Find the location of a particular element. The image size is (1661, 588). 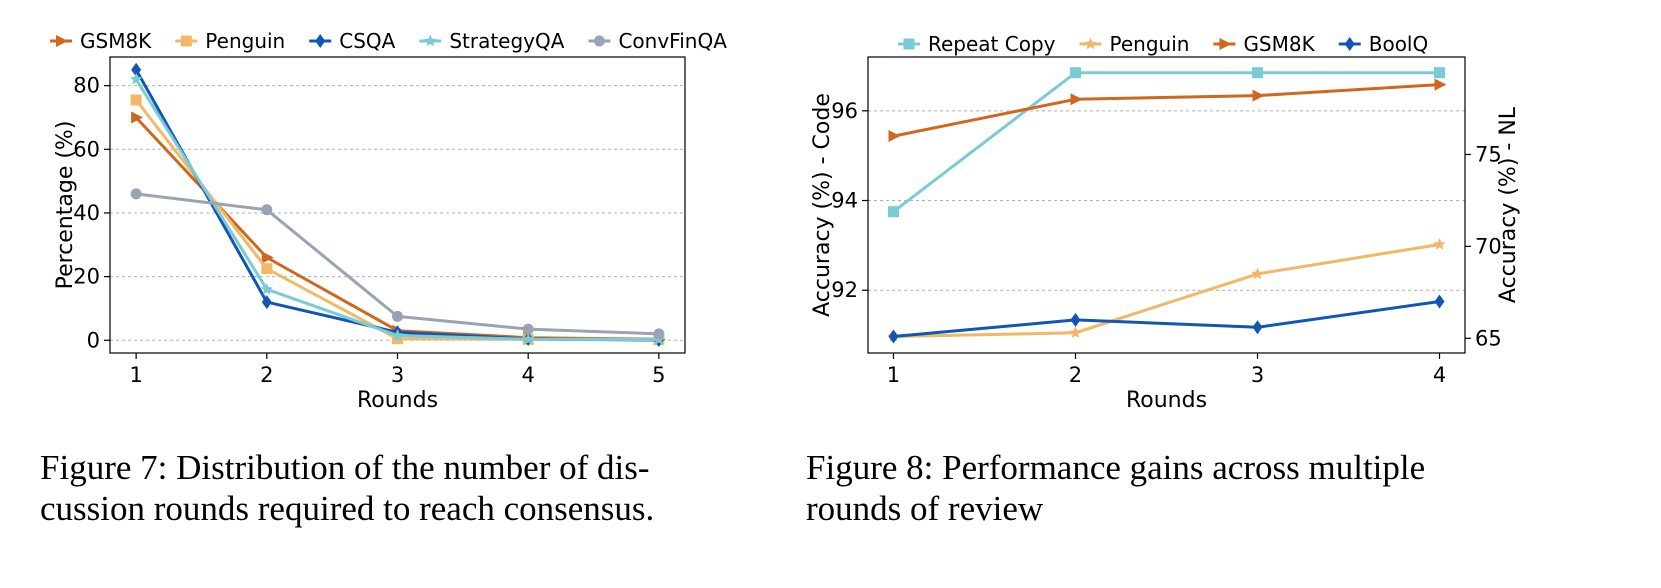

chart2-x-axis-label: Rounds is located at coordinates (1166, 400).